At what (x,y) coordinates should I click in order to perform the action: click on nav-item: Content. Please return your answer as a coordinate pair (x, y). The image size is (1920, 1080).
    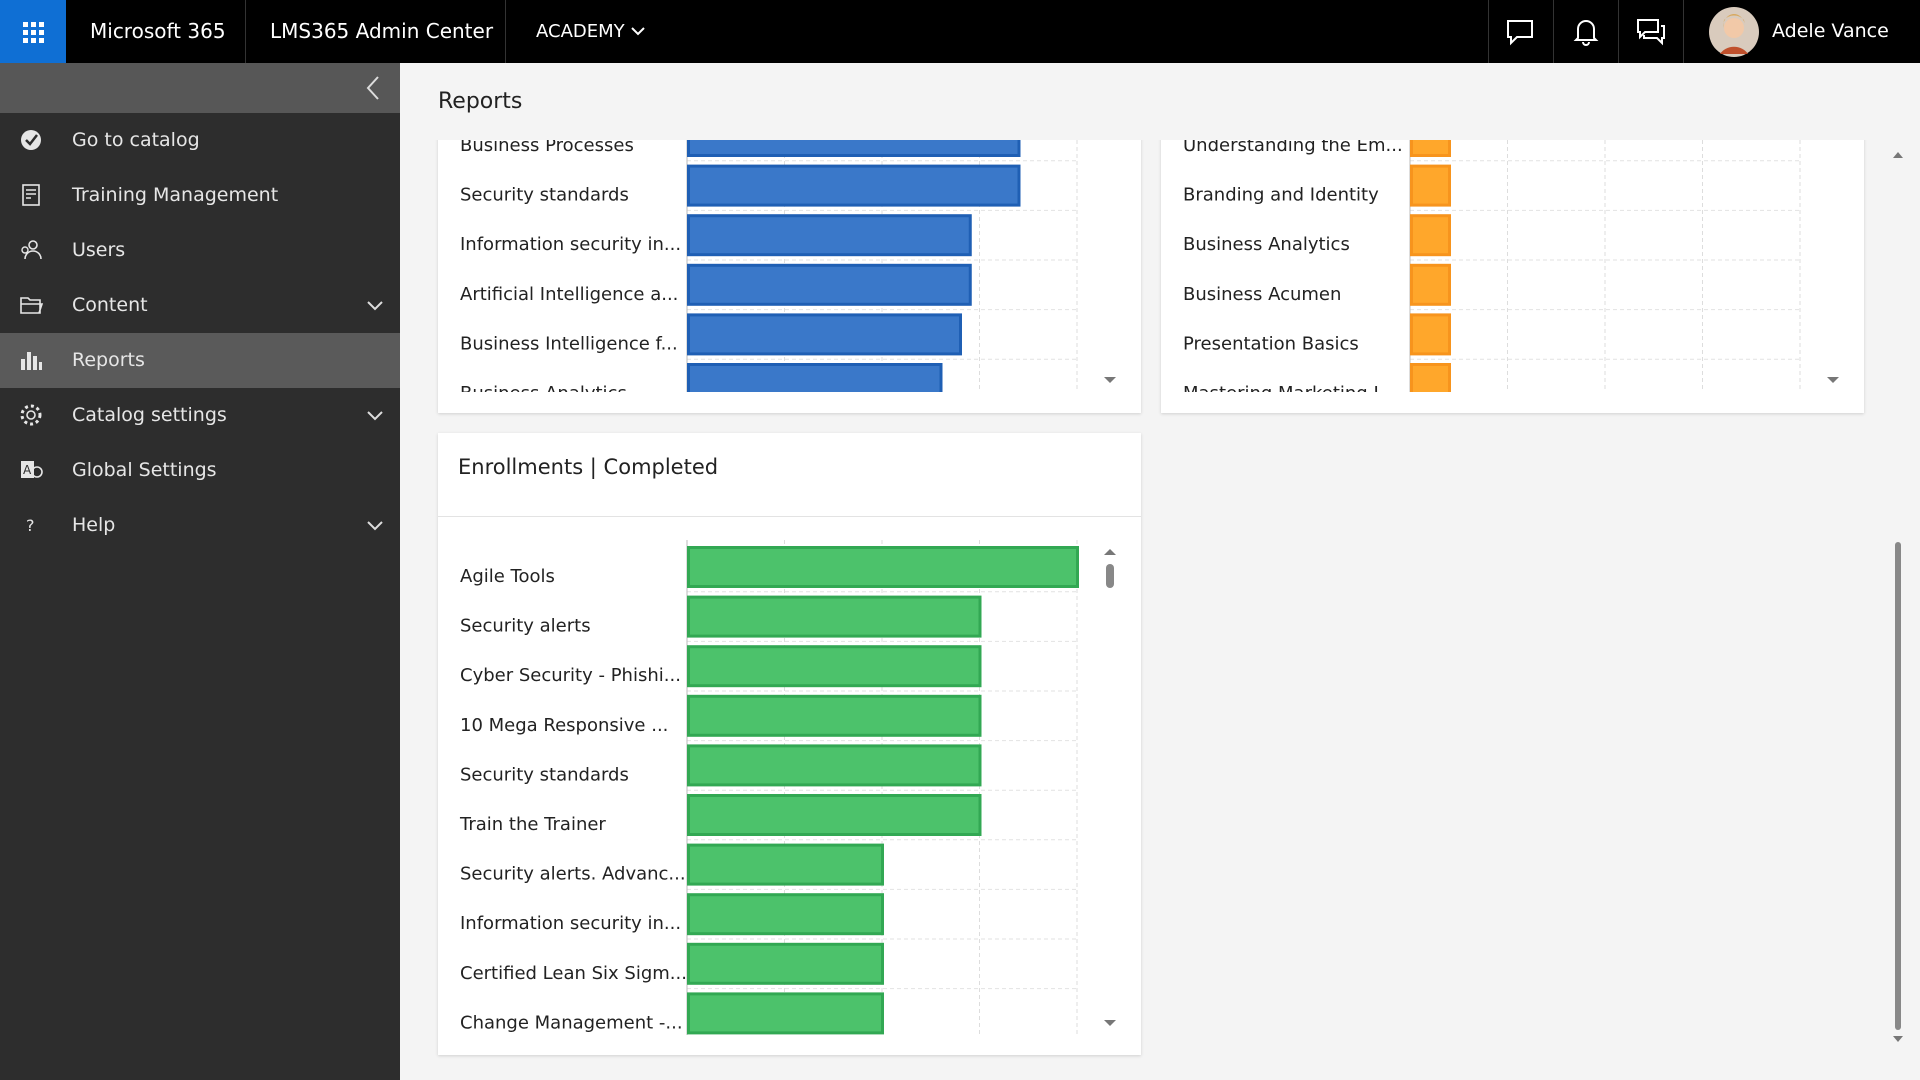
    Looking at the image, I should click on (200, 305).